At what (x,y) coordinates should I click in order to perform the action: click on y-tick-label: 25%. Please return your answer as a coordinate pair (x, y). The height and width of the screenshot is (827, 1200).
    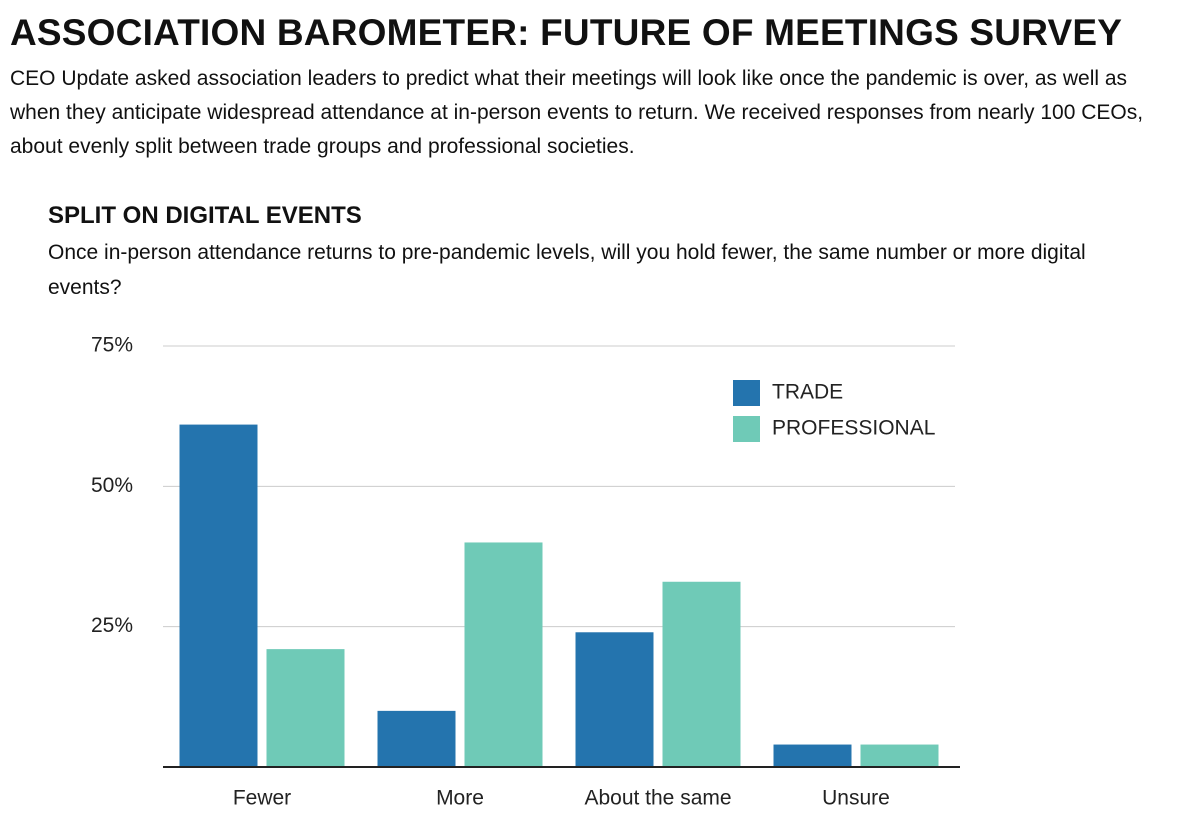
    Looking at the image, I should click on (112, 625).